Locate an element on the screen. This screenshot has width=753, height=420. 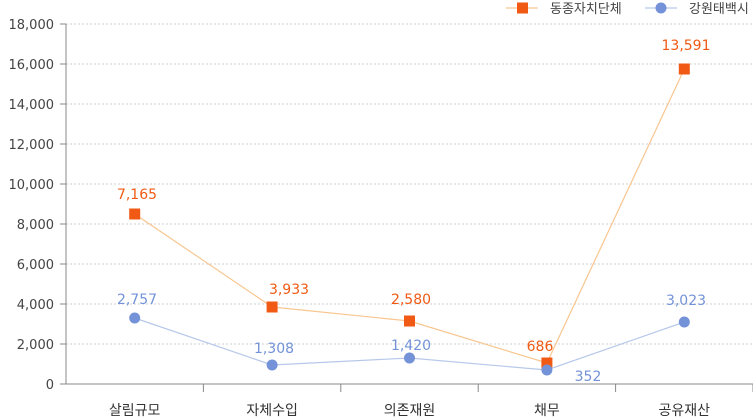
legend-item-1: 동종자치단체 is located at coordinates (564, 9).